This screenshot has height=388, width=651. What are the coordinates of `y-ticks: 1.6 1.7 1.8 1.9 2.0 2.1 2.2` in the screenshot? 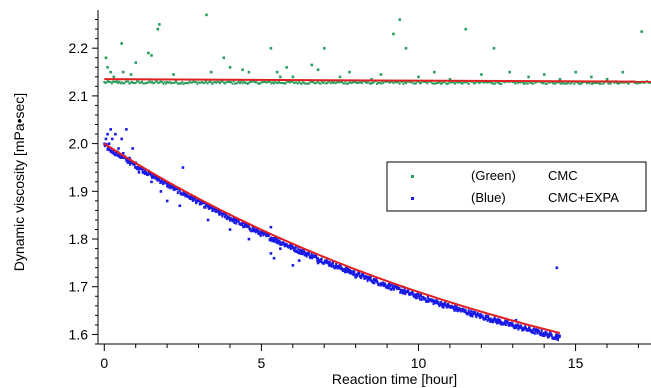 It's located at (83, 182).